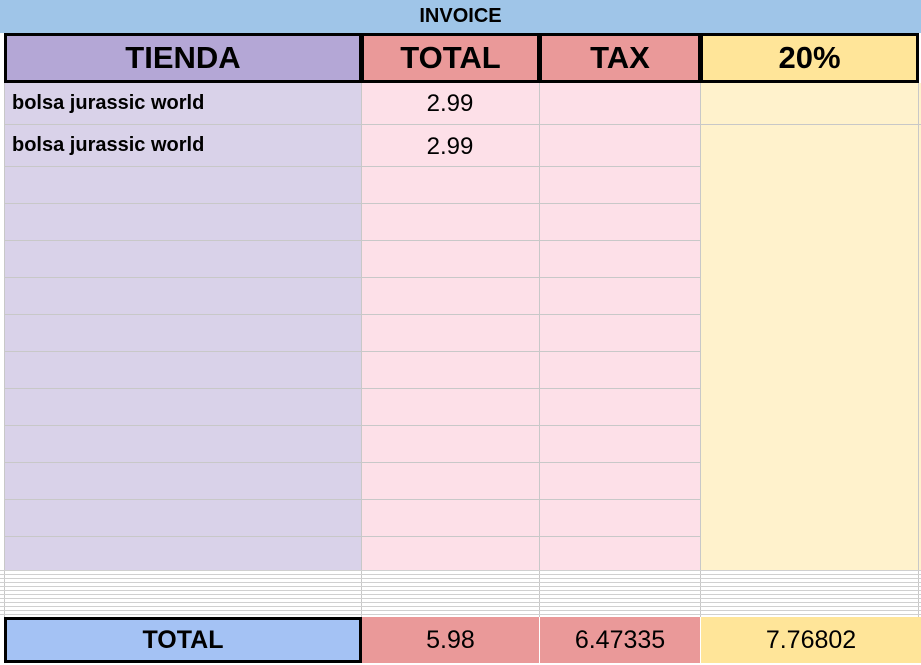 This screenshot has width=921, height=665. What do you see at coordinates (460, 593) in the screenshot?
I see `hidden-rows` at bounding box center [460, 593].